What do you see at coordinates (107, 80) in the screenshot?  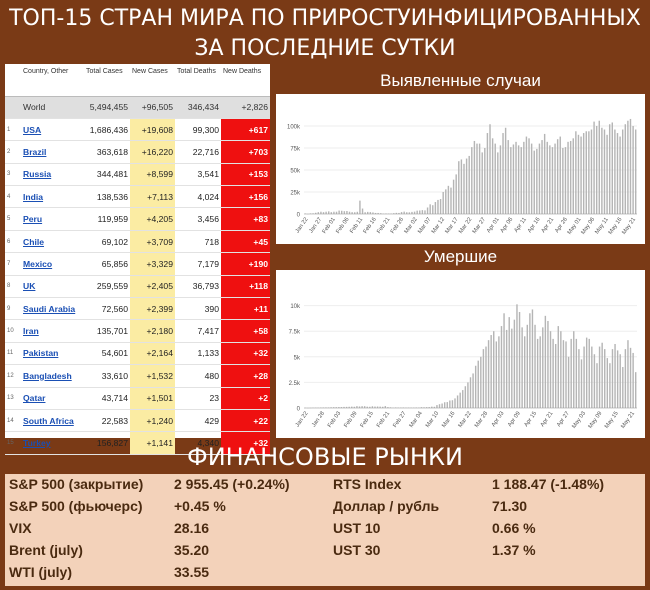 I see `col-total-cases: Total Cases` at bounding box center [107, 80].